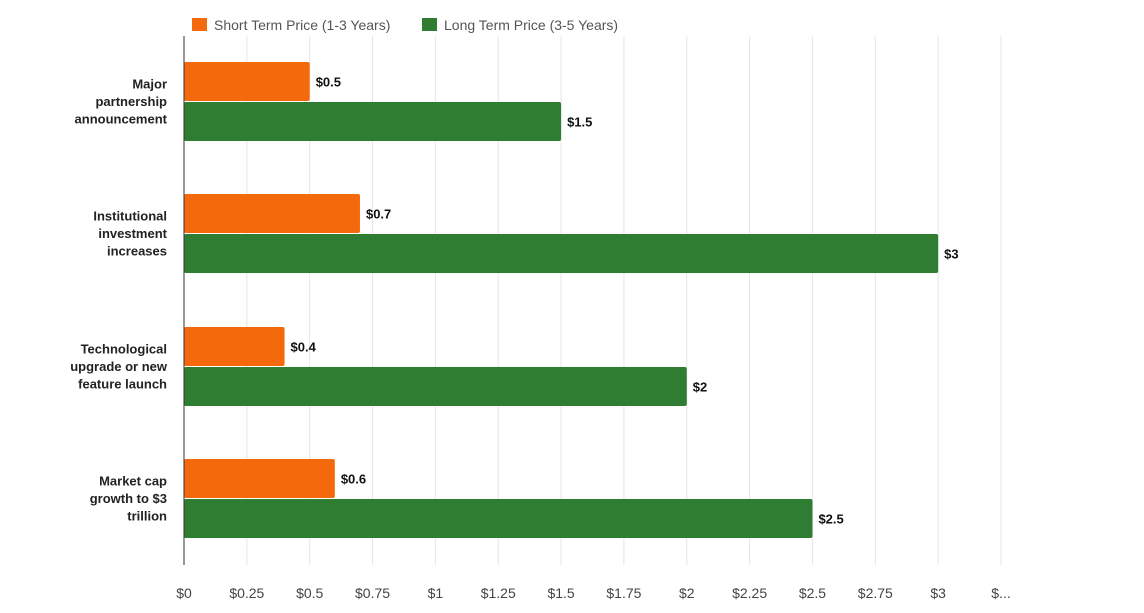 Image resolution: width=1144 pixels, height=613 pixels. Describe the element at coordinates (328, 82) in the screenshot. I see `data-label: $0.5` at that location.